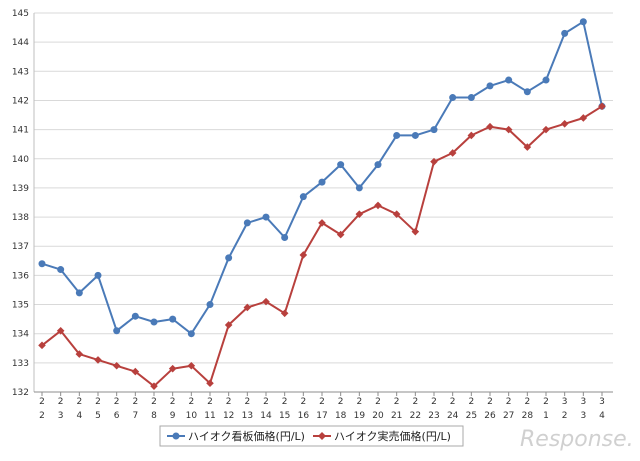 The height and width of the screenshot is (461, 640). What do you see at coordinates (20, 306) in the screenshot?
I see `y-tick-label: 135` at bounding box center [20, 306].